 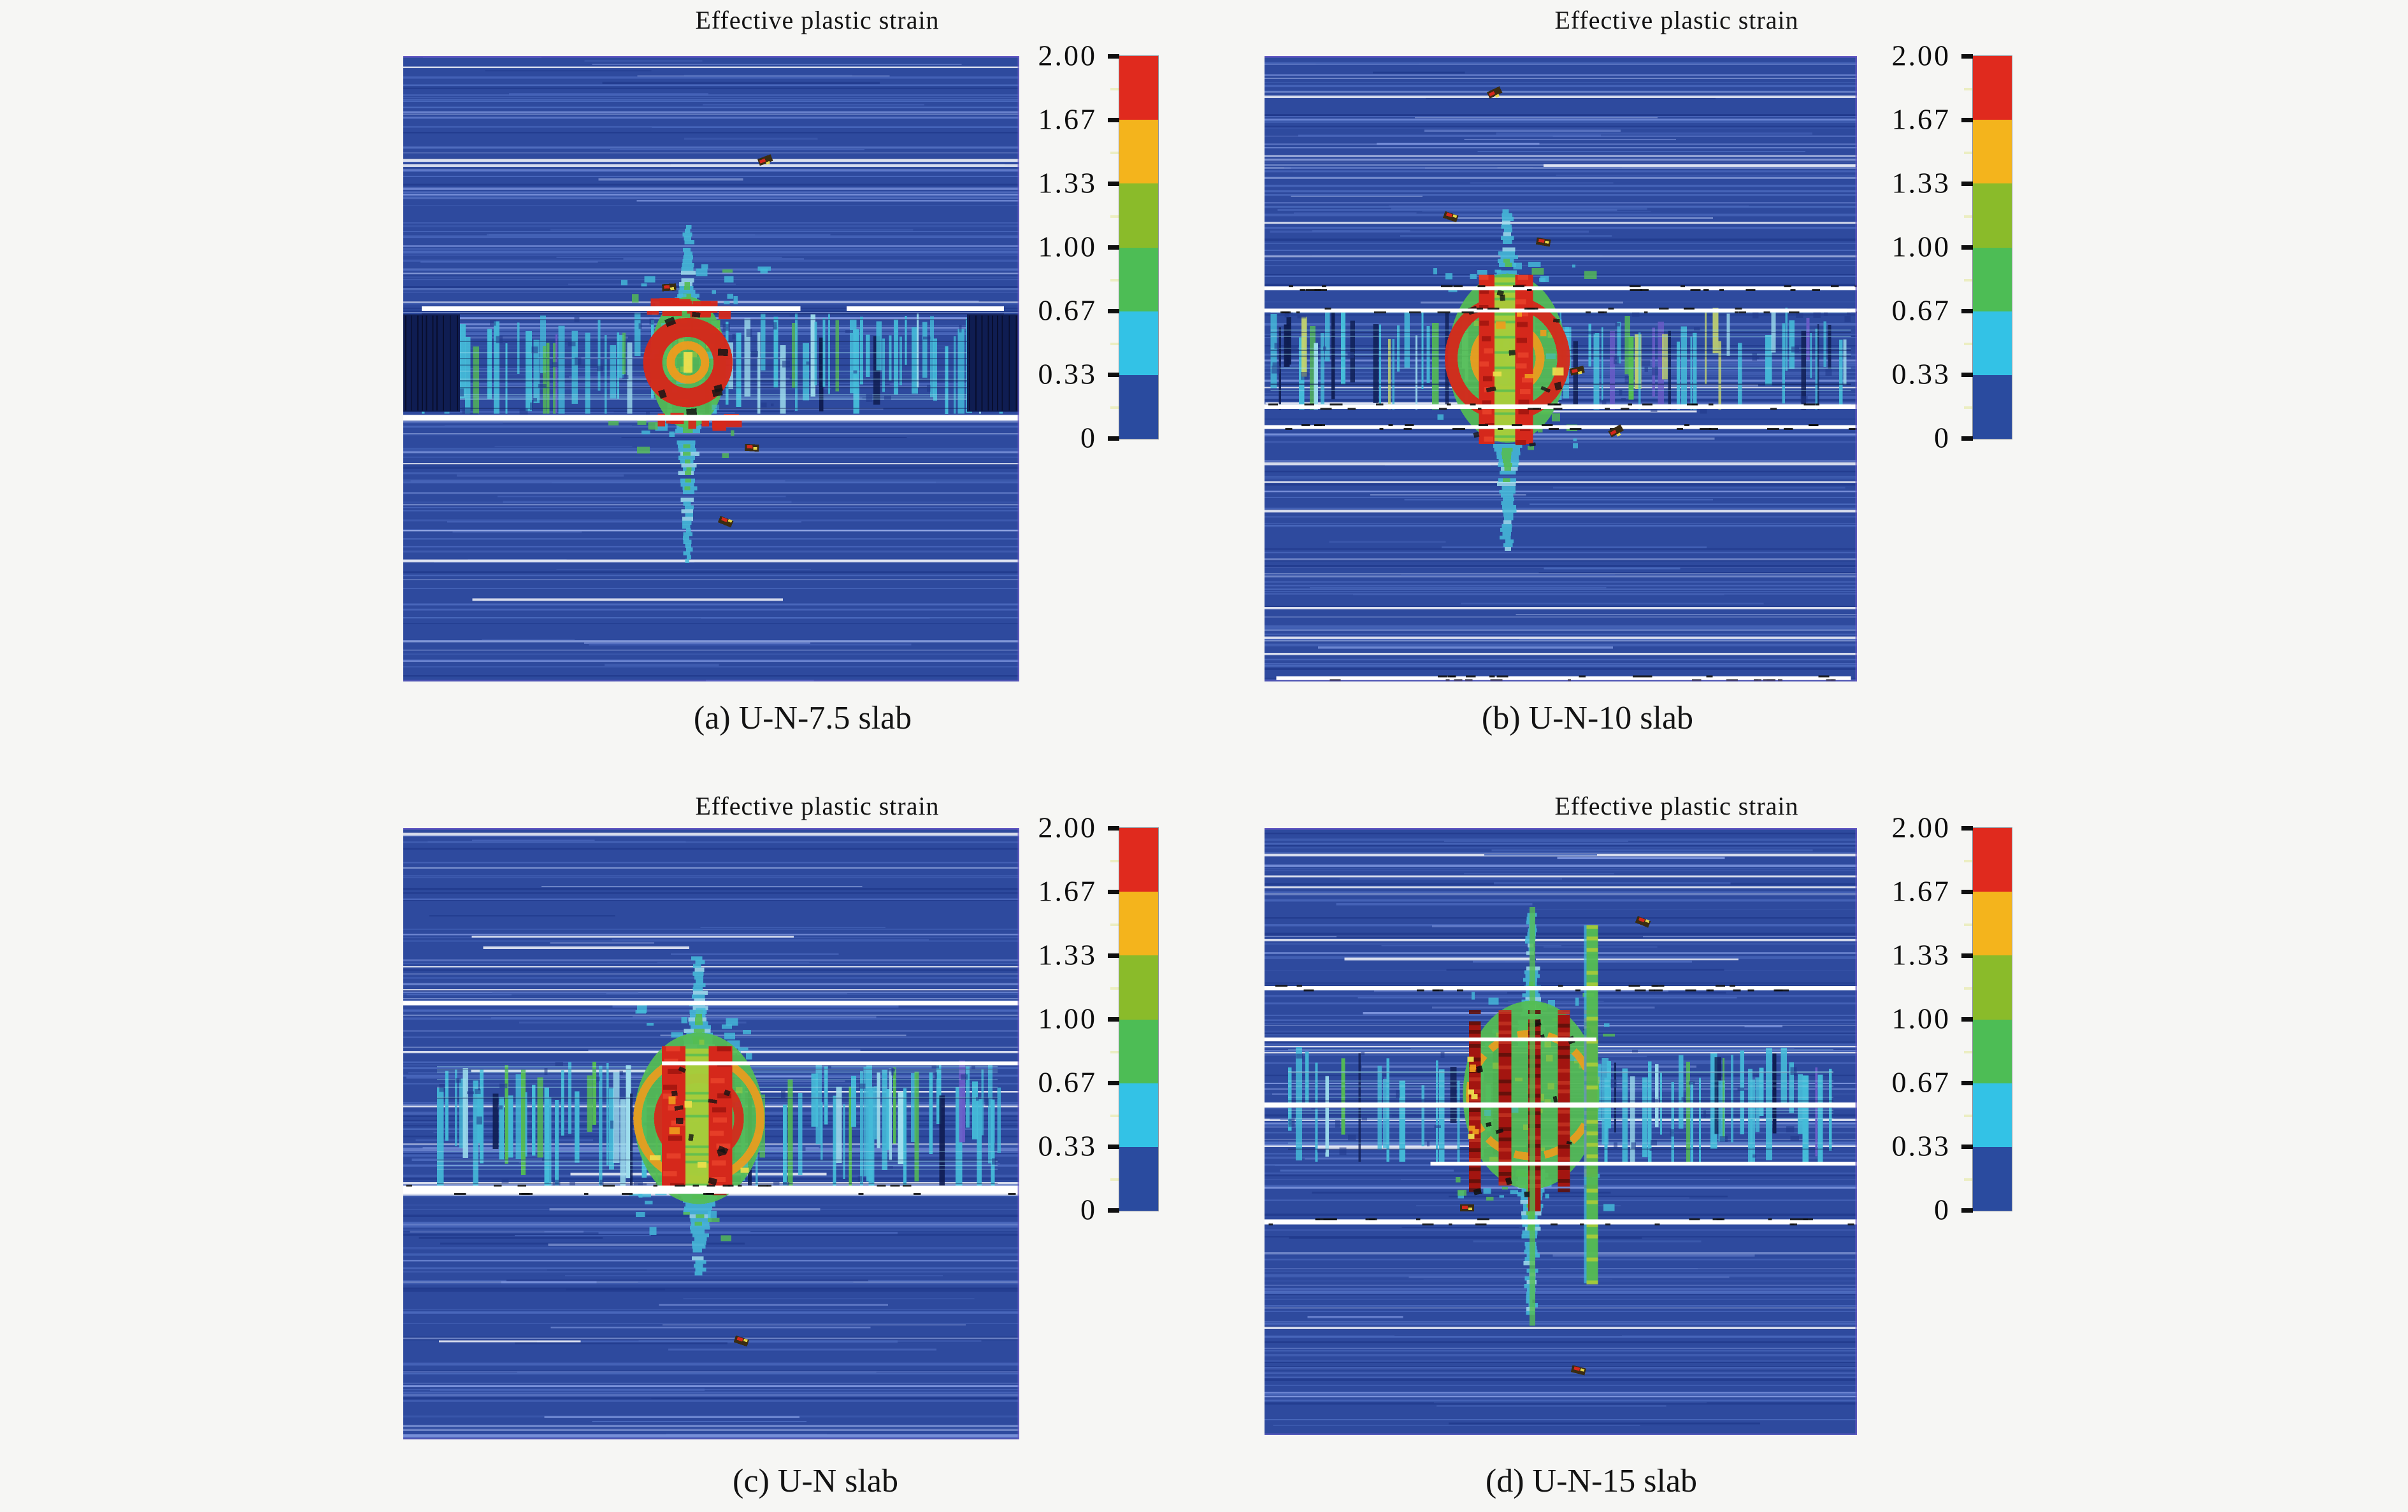 What do you see at coordinates (1591, 1481) in the screenshot?
I see `panel-d-caption: (d) U-N-15 slab` at bounding box center [1591, 1481].